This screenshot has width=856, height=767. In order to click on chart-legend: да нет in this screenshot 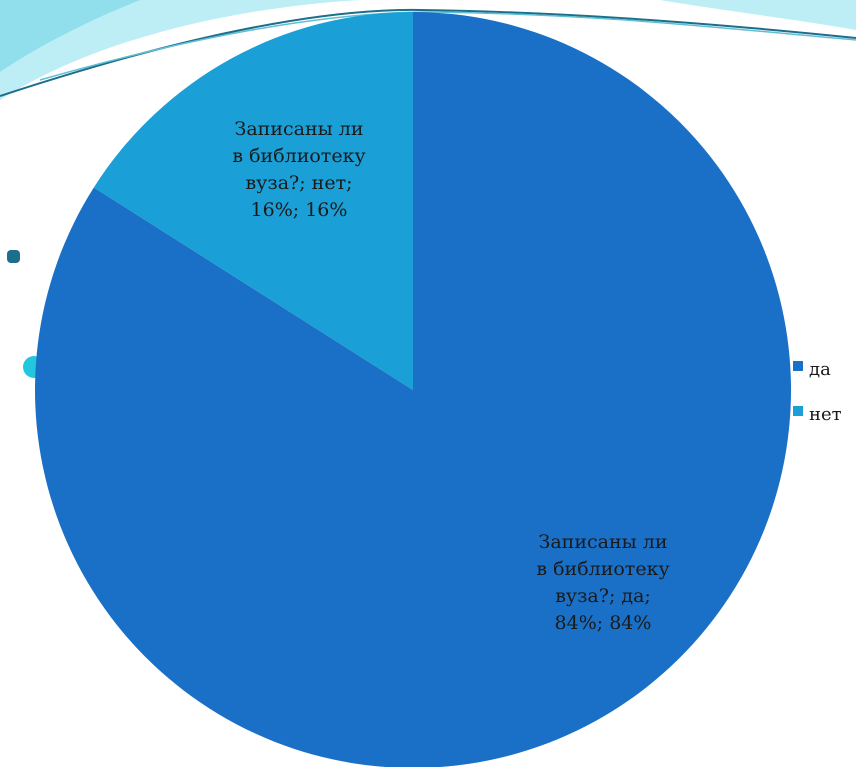, I will do `click(817, 392)`.